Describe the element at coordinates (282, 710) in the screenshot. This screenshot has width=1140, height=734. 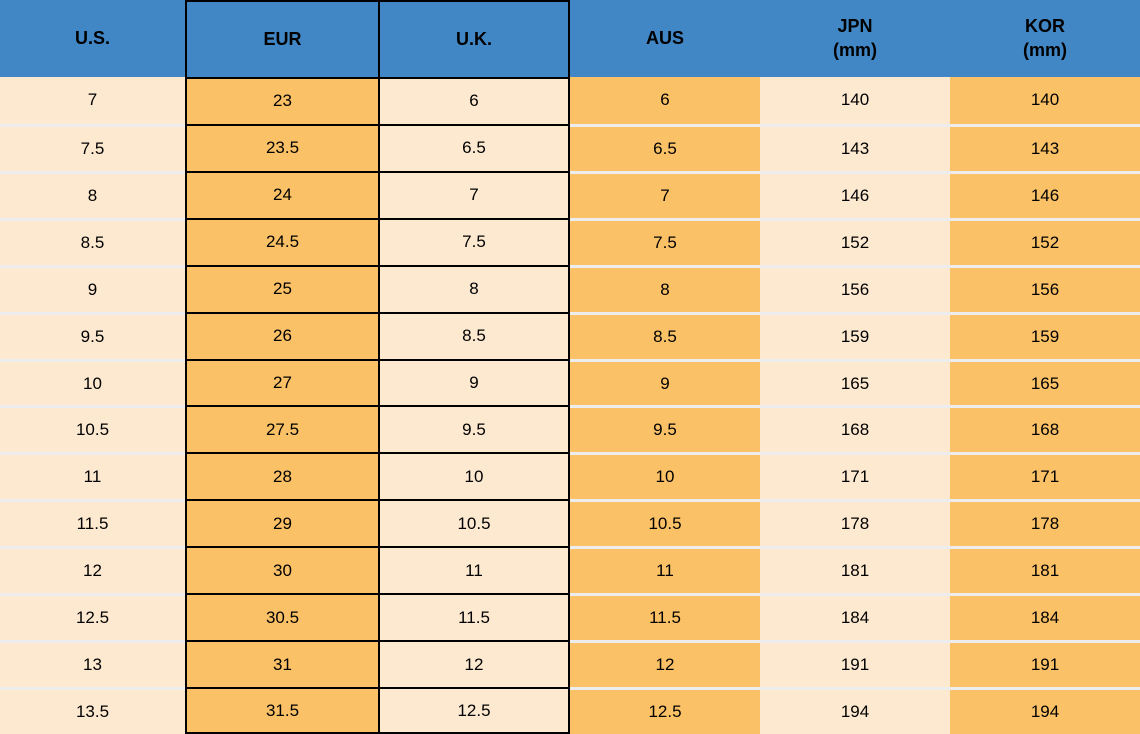
I see `table-cell: 31.5` at that location.